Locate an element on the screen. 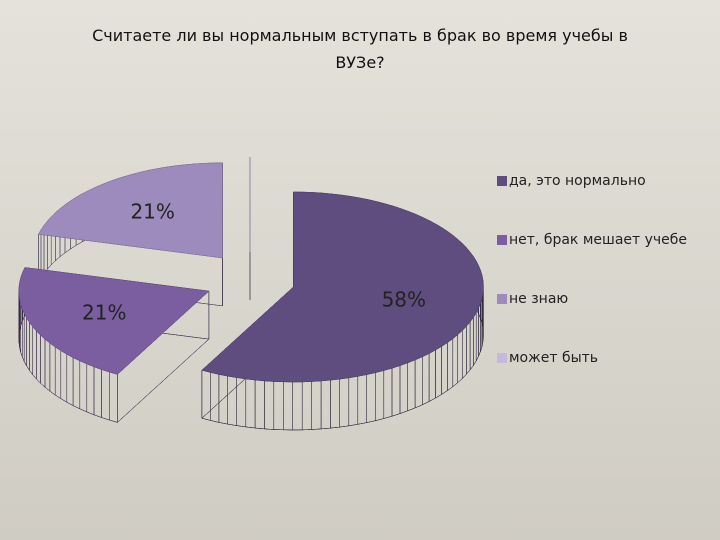  legend-label: нет, брак мешает учебе is located at coordinates (598, 240).